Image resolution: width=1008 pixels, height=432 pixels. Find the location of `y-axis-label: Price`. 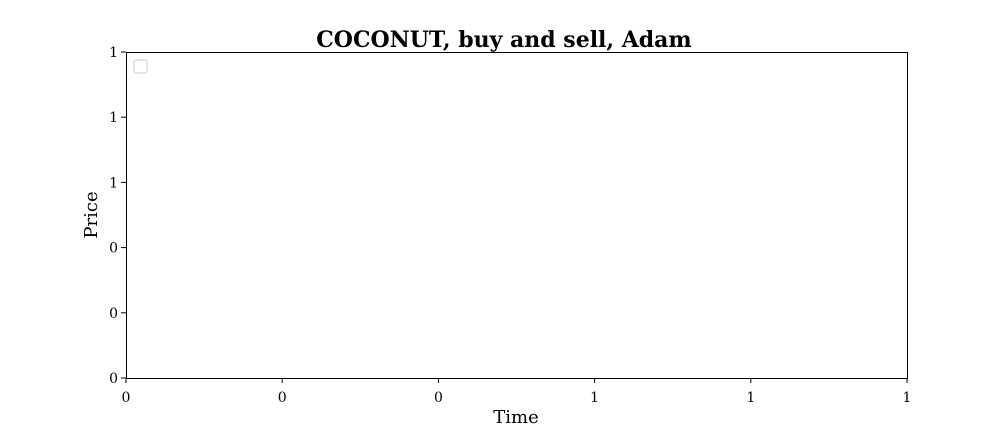

y-axis-label: Price is located at coordinates (91, 214).